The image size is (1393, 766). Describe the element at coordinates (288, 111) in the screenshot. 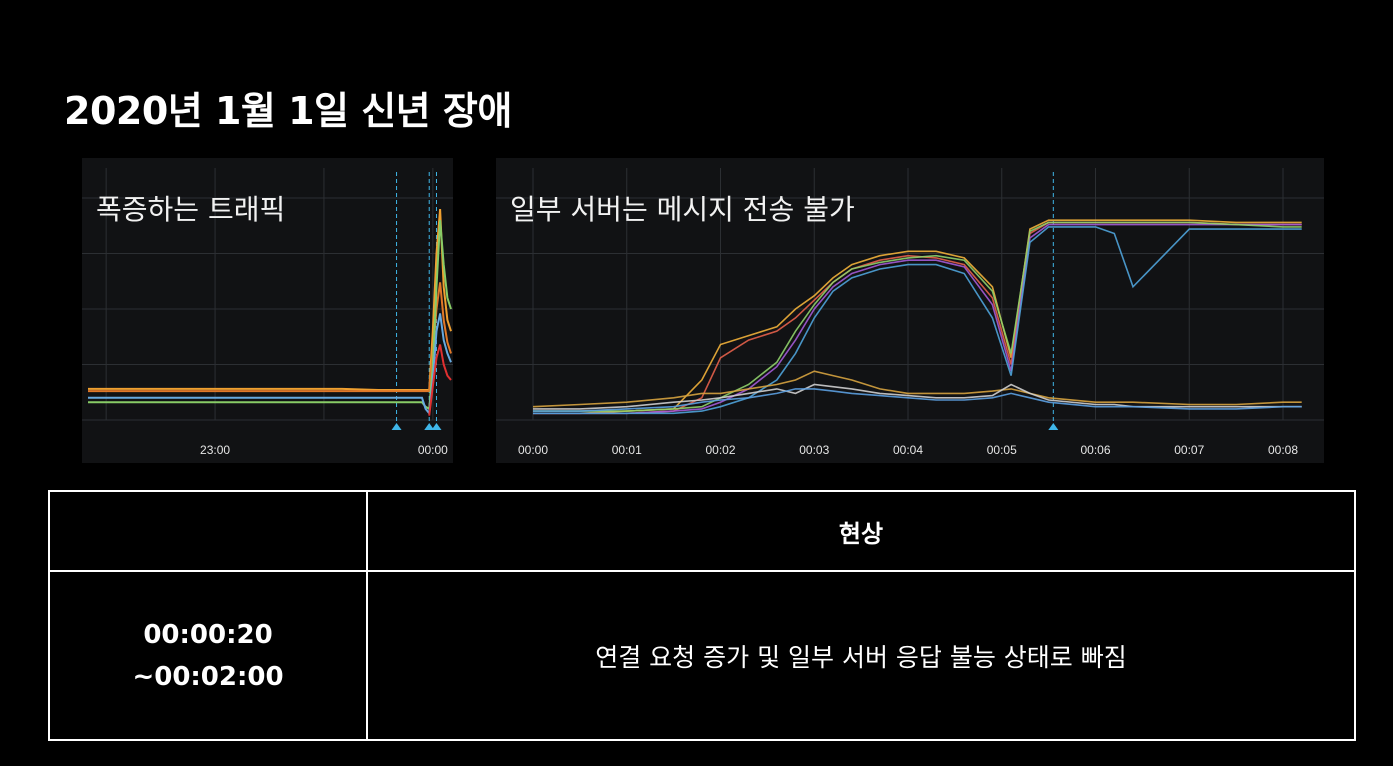

I see `slide-title: 2020년 1월 1일 신년 장애` at that location.